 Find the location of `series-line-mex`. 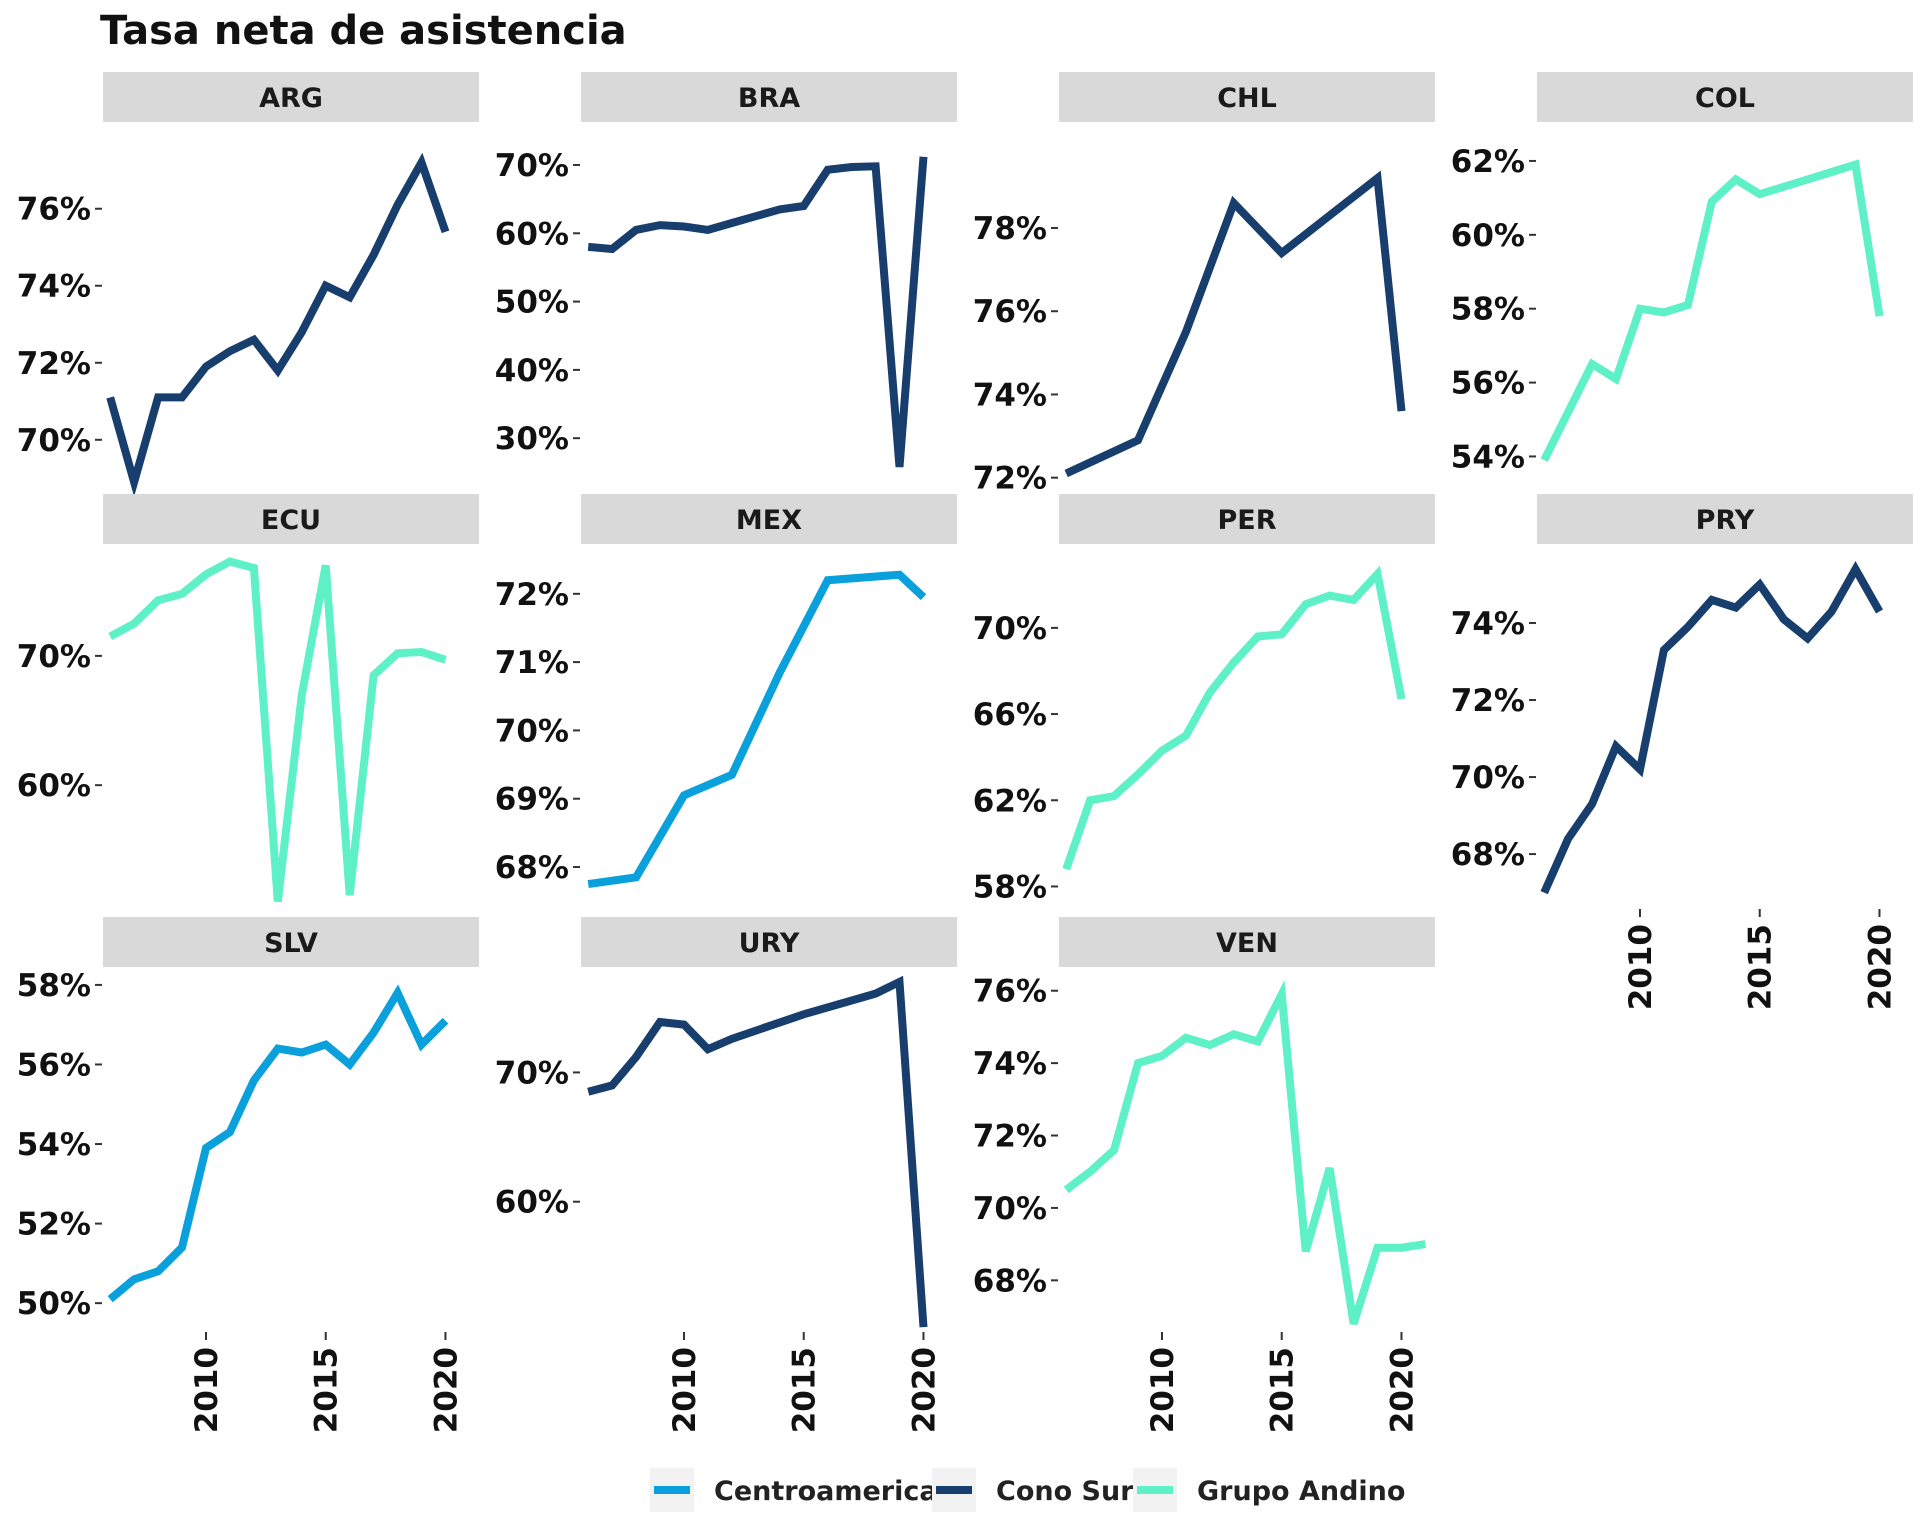

series-line-mex is located at coordinates (757, 729).